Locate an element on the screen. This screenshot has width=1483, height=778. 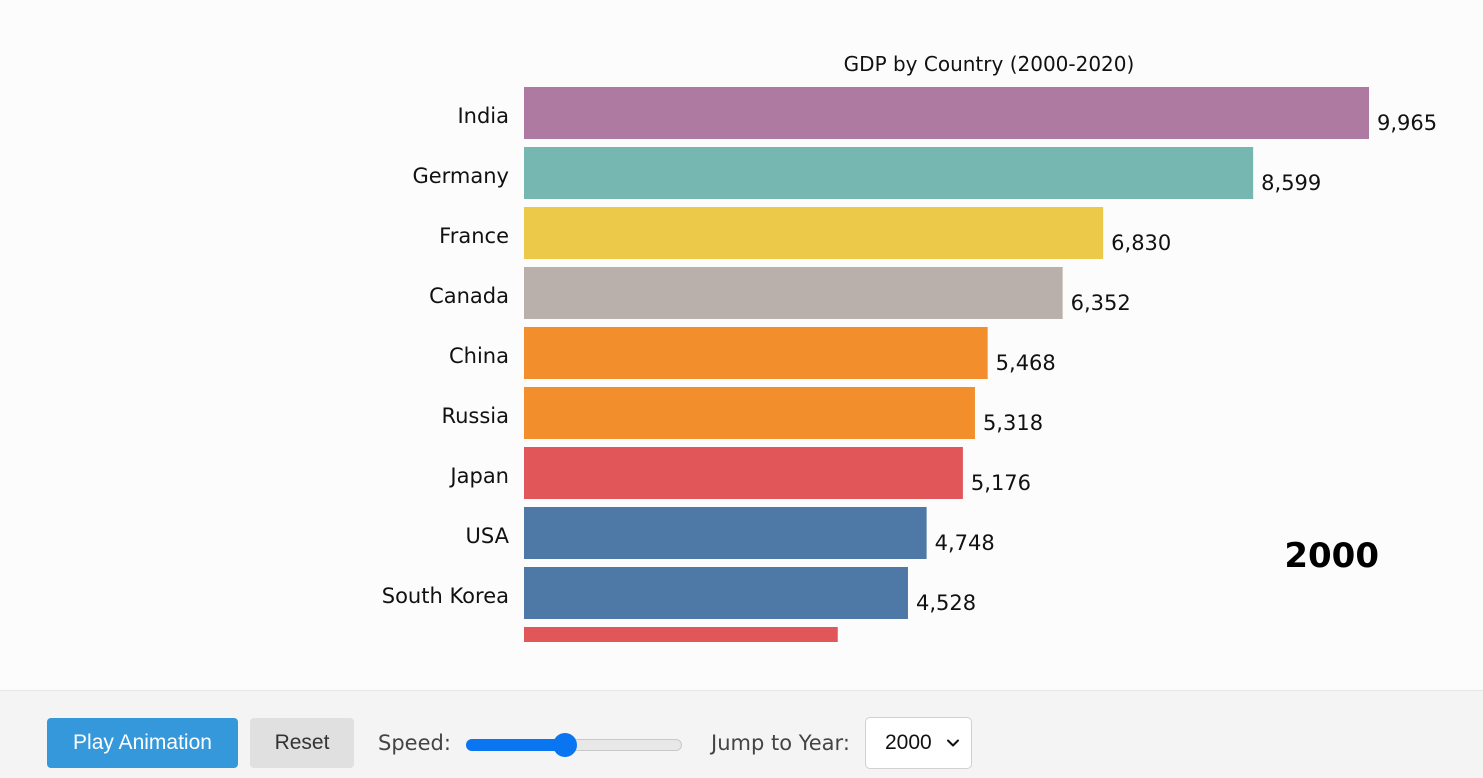
value-label: 4,748 is located at coordinates (965, 543).